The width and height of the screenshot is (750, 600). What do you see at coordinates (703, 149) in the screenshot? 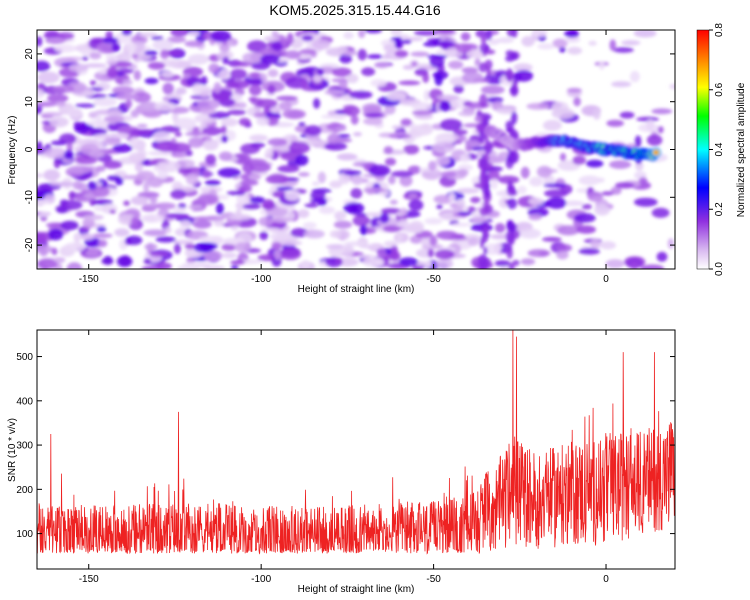
I see `colorbar-gradient` at bounding box center [703, 149].